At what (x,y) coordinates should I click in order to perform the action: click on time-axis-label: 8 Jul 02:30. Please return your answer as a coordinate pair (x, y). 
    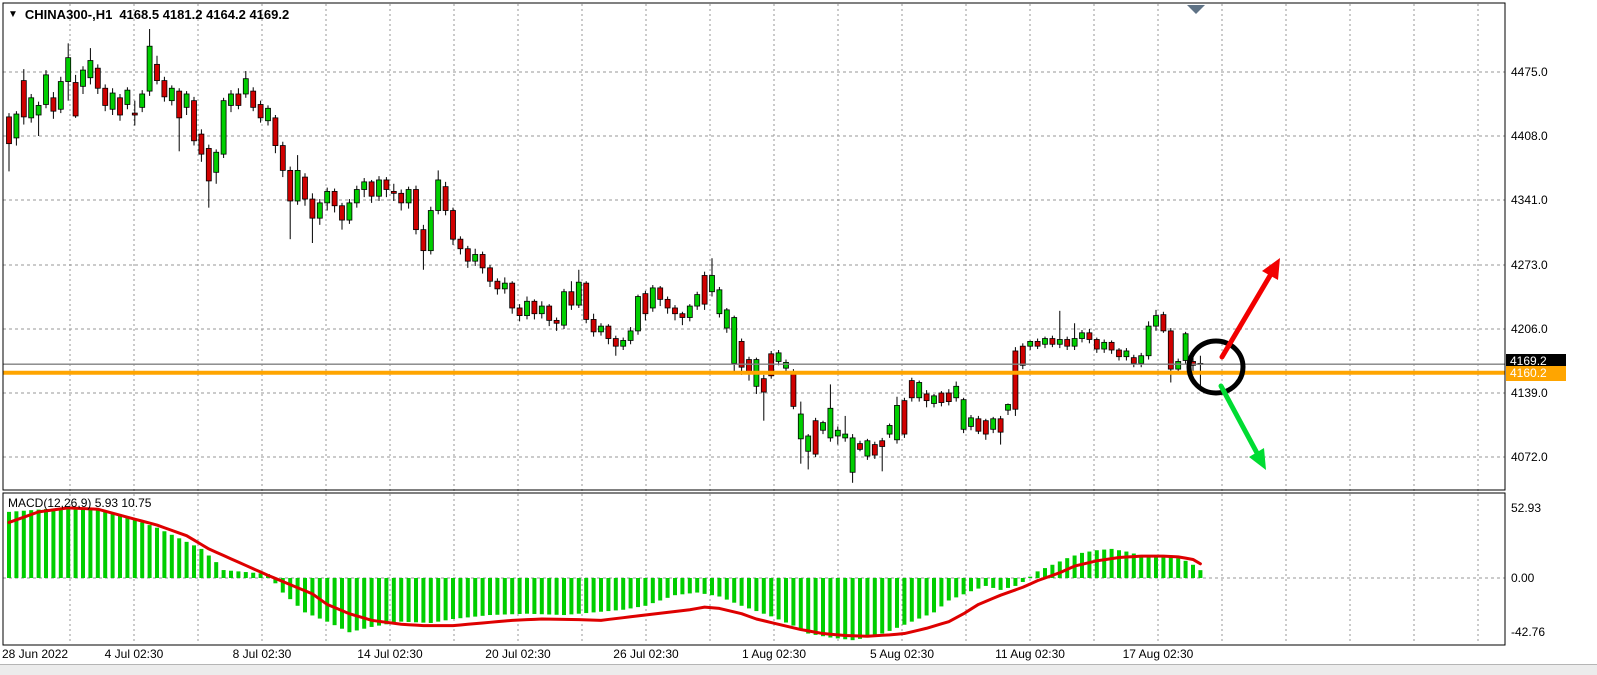
    Looking at the image, I should click on (262, 654).